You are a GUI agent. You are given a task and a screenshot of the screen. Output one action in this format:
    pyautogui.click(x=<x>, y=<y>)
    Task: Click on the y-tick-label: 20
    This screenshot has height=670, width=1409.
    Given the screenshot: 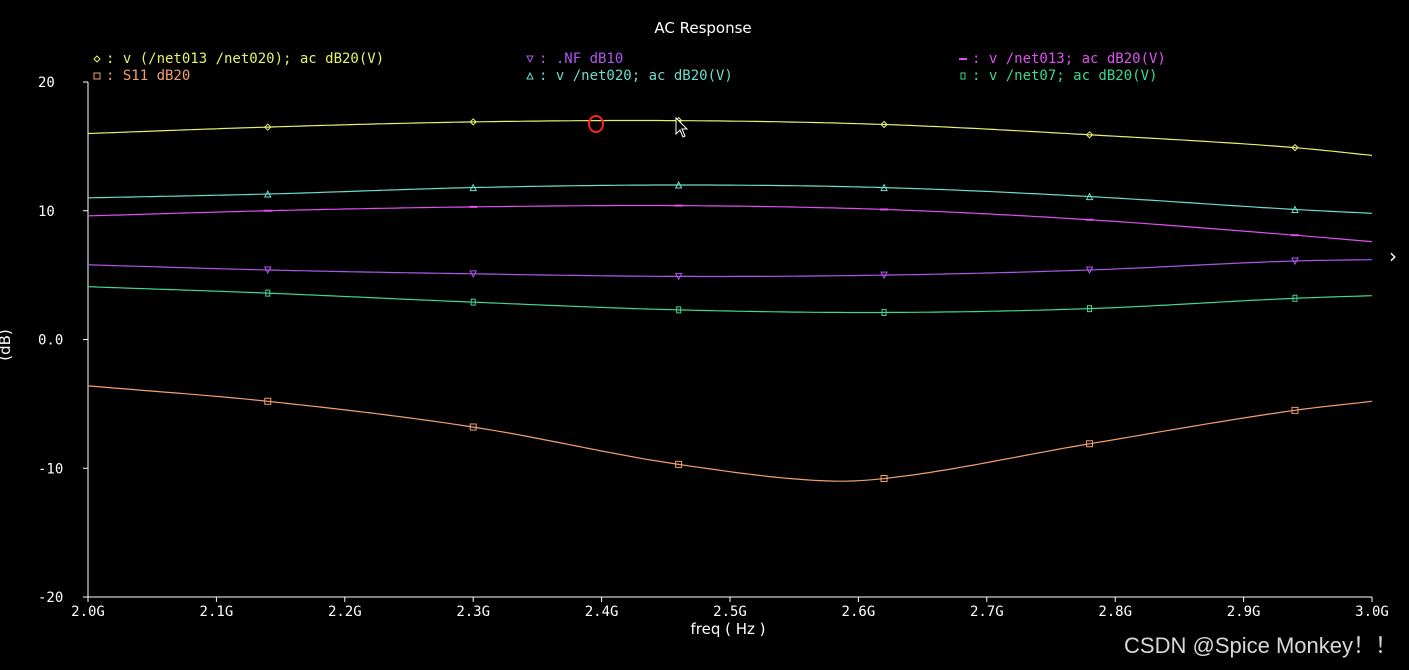 What is the action you would take?
    pyautogui.click(x=46, y=83)
    